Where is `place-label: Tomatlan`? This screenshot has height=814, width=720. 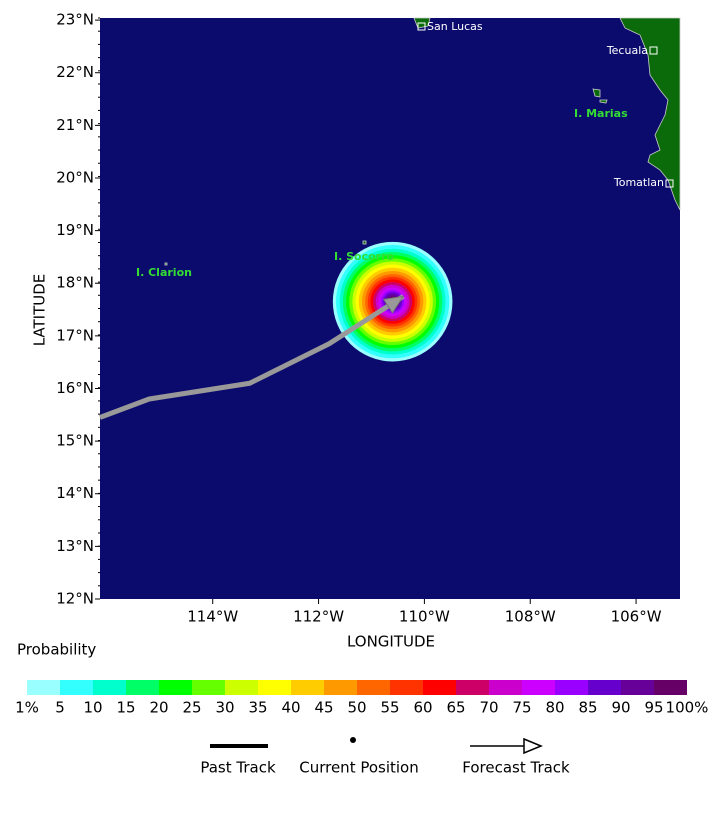 place-label: Tomatlan is located at coordinates (638, 182).